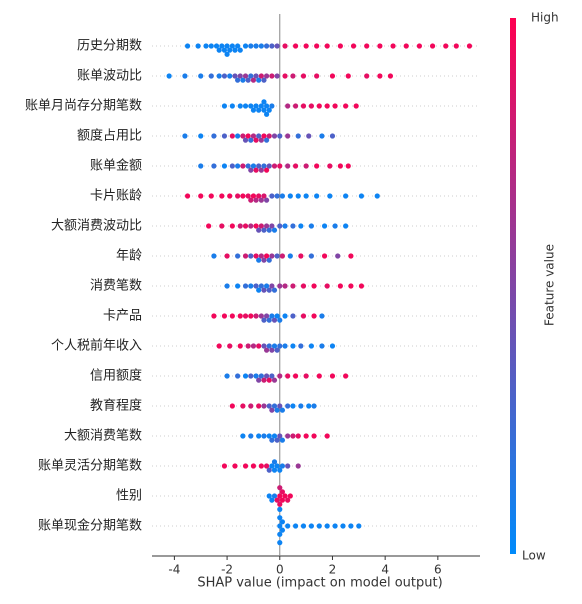 The image size is (582, 604). I want to click on x-tick-label: 2, so click(333, 570).